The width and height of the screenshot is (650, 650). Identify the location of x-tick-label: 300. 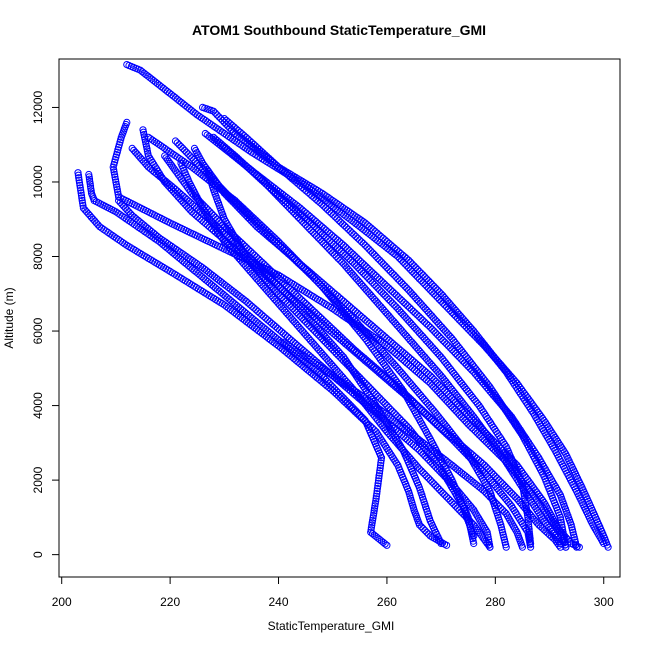
(604, 602).